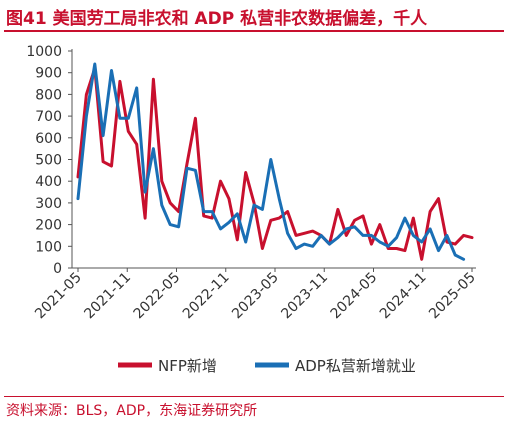  I want to click on y-tick-label: 1000, so click(44, 52).